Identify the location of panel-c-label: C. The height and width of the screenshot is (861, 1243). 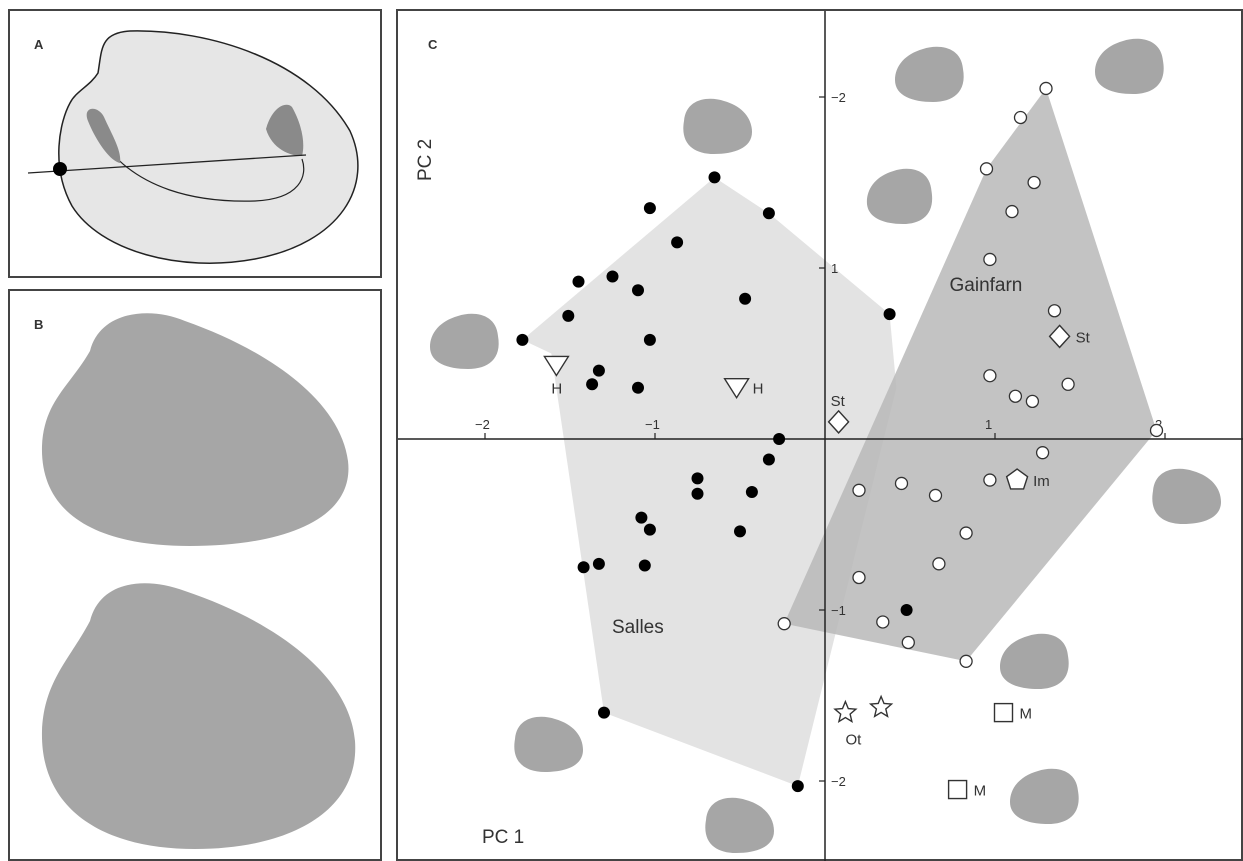
(433, 44).